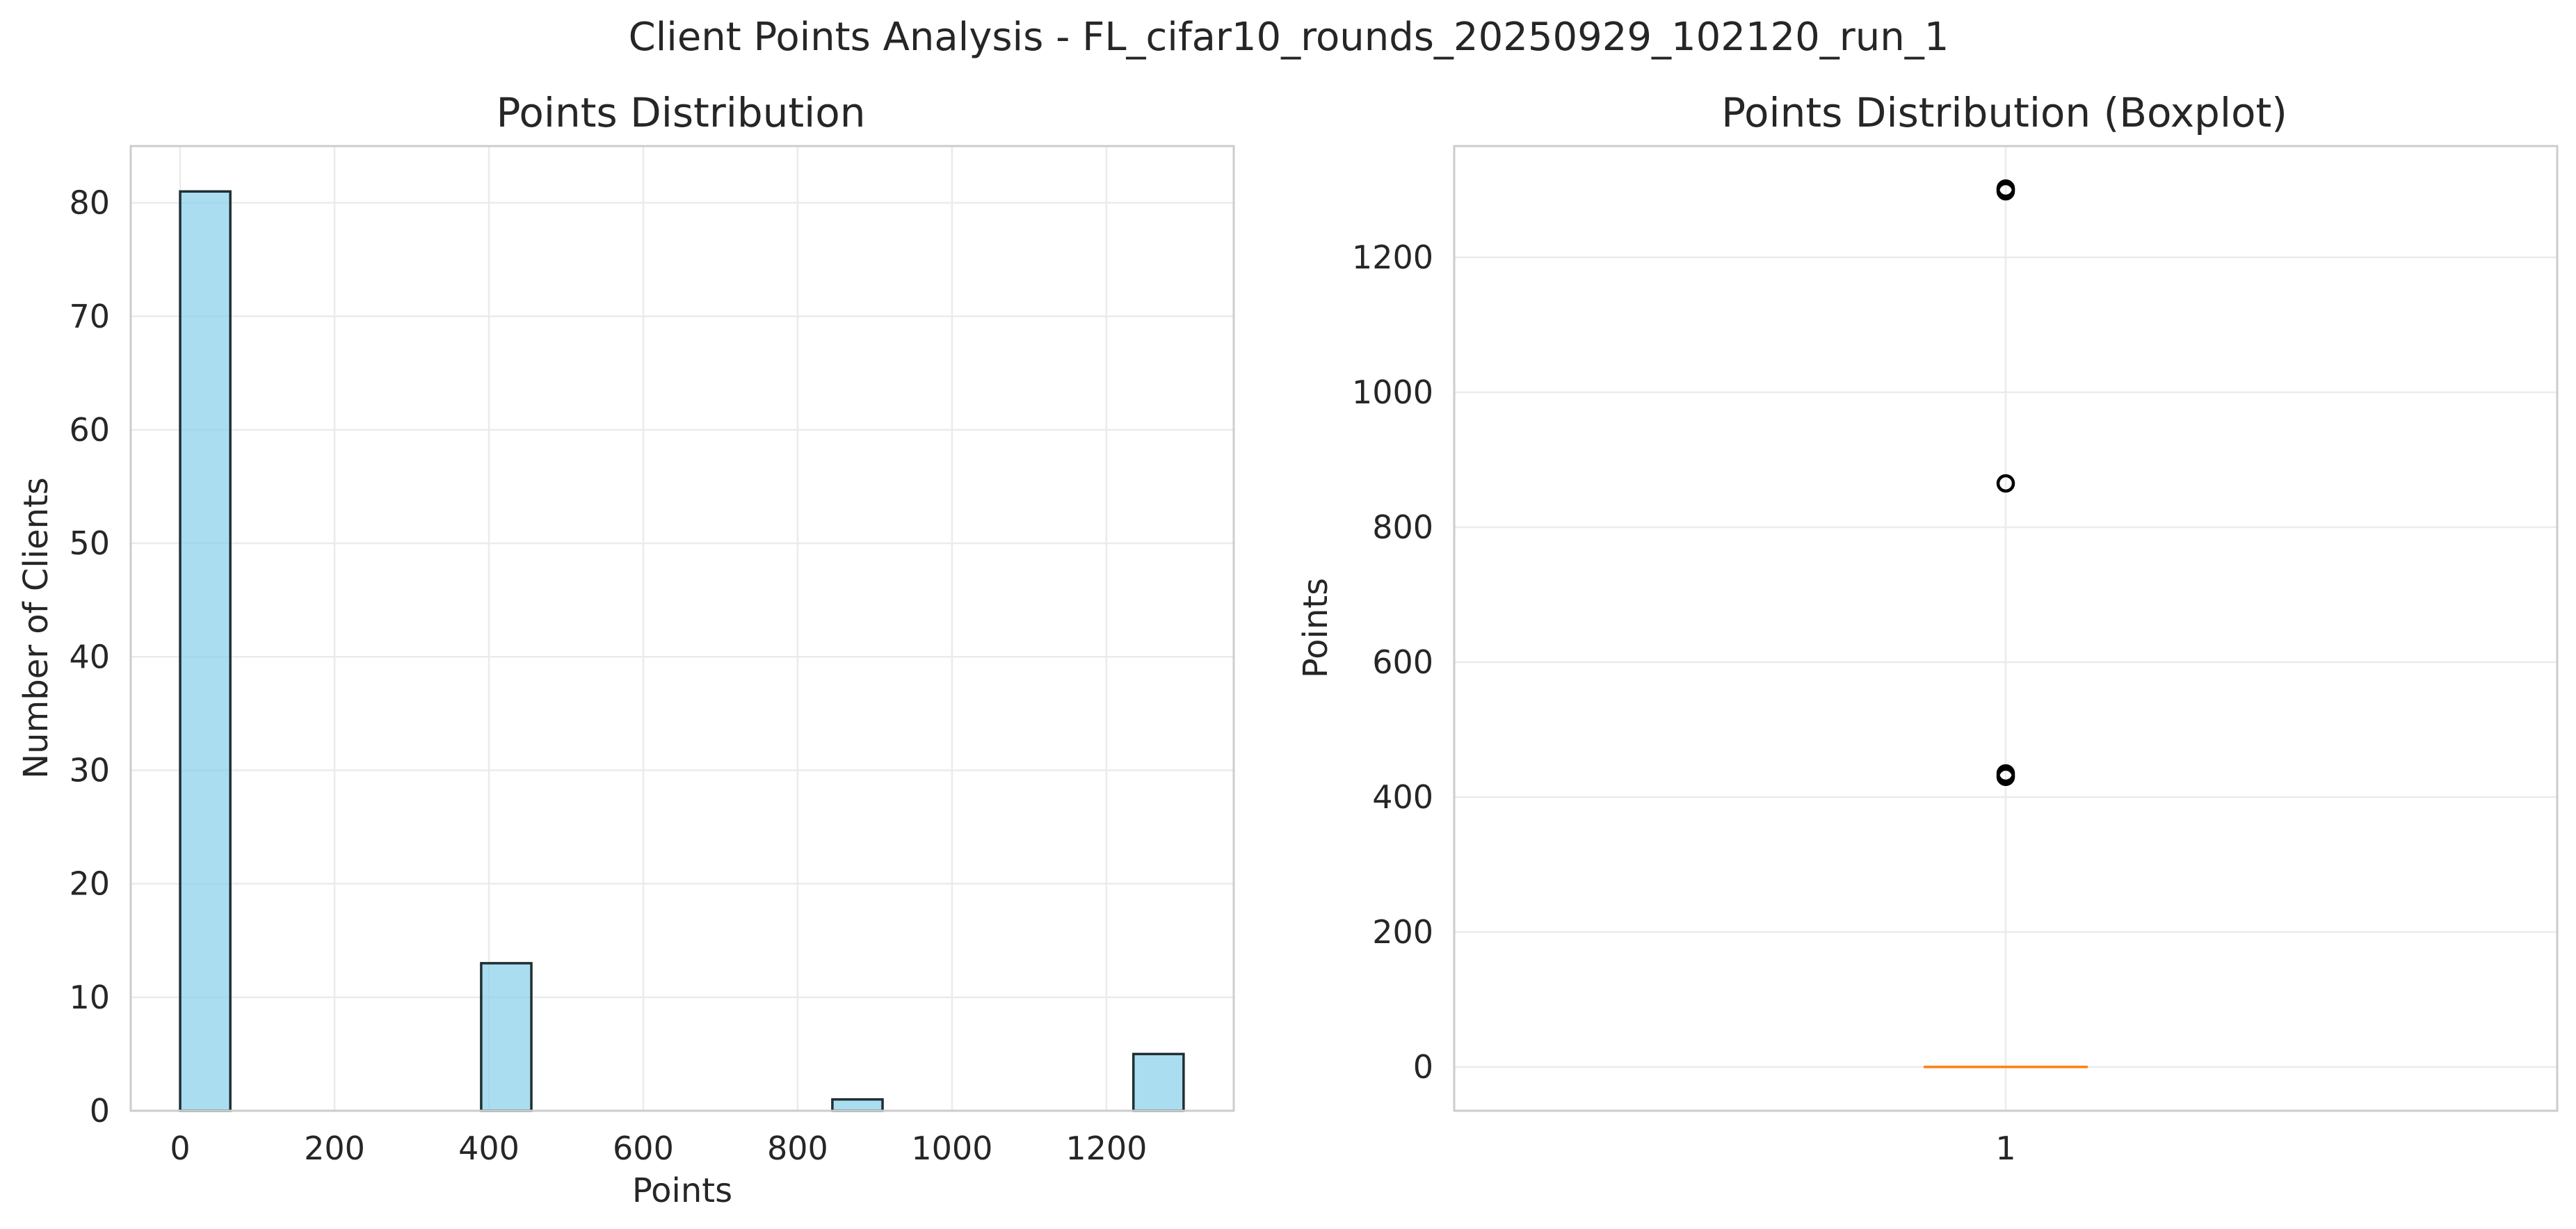  What do you see at coordinates (2004, 112) in the screenshot?
I see `boxplot-title: Points Distribution (Boxplot)` at bounding box center [2004, 112].